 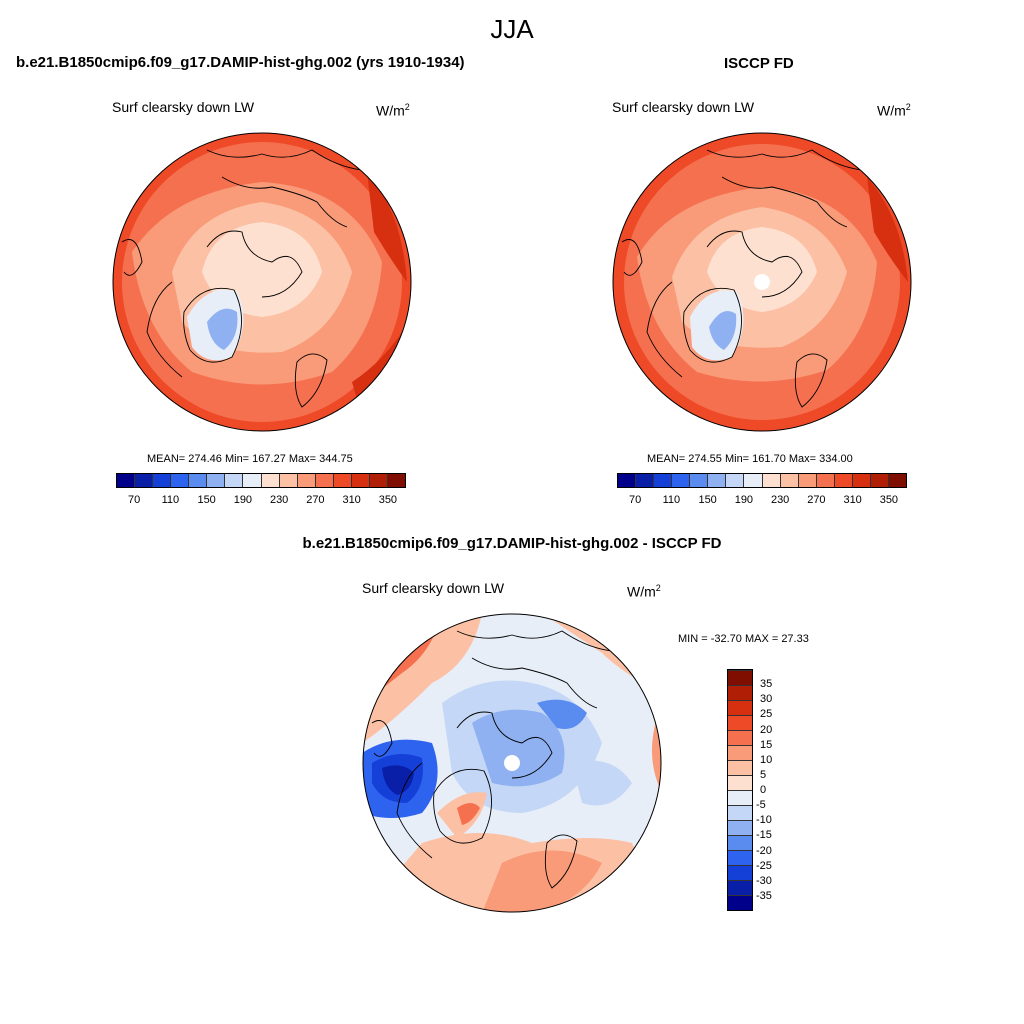 I want to click on panel-3-colorbar-labels: 35 30 25 20 15 10 5 0 -5 -10 -15 -20 -25 -30 -35, so click(x=773, y=789).